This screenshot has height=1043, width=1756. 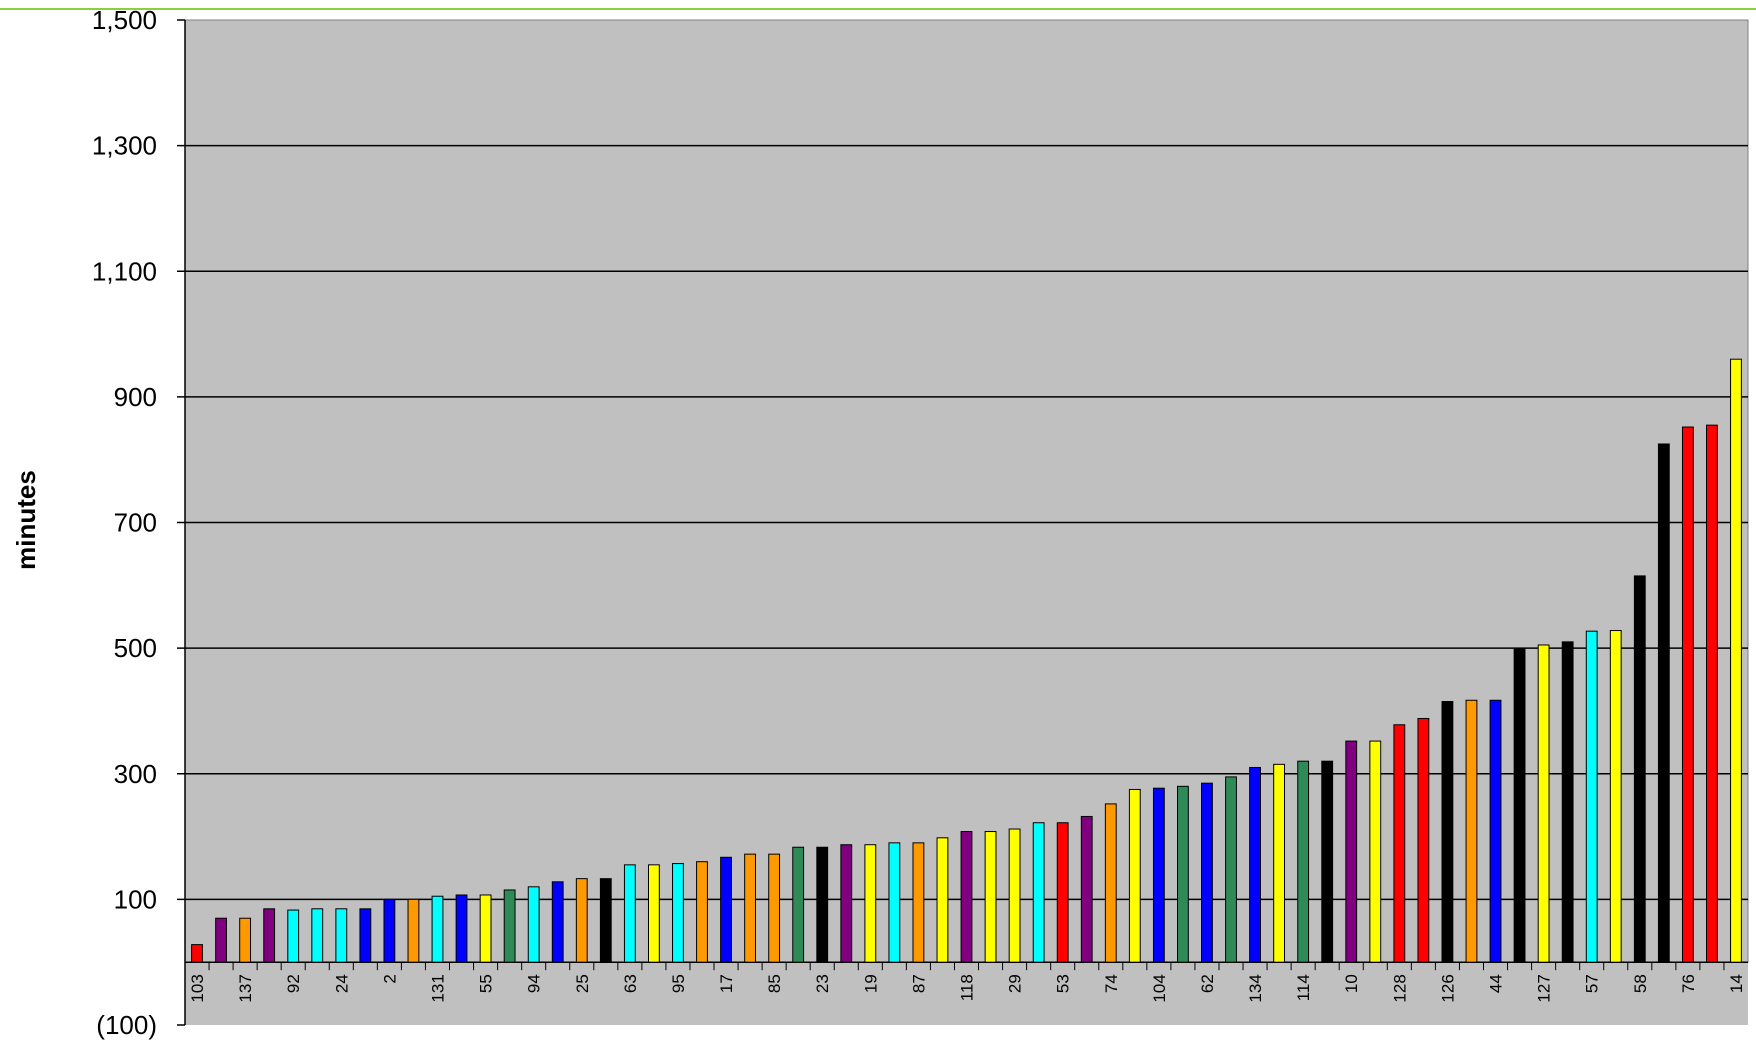 What do you see at coordinates (1688, 983) in the screenshot?
I see `x-tick-label: 76` at bounding box center [1688, 983].